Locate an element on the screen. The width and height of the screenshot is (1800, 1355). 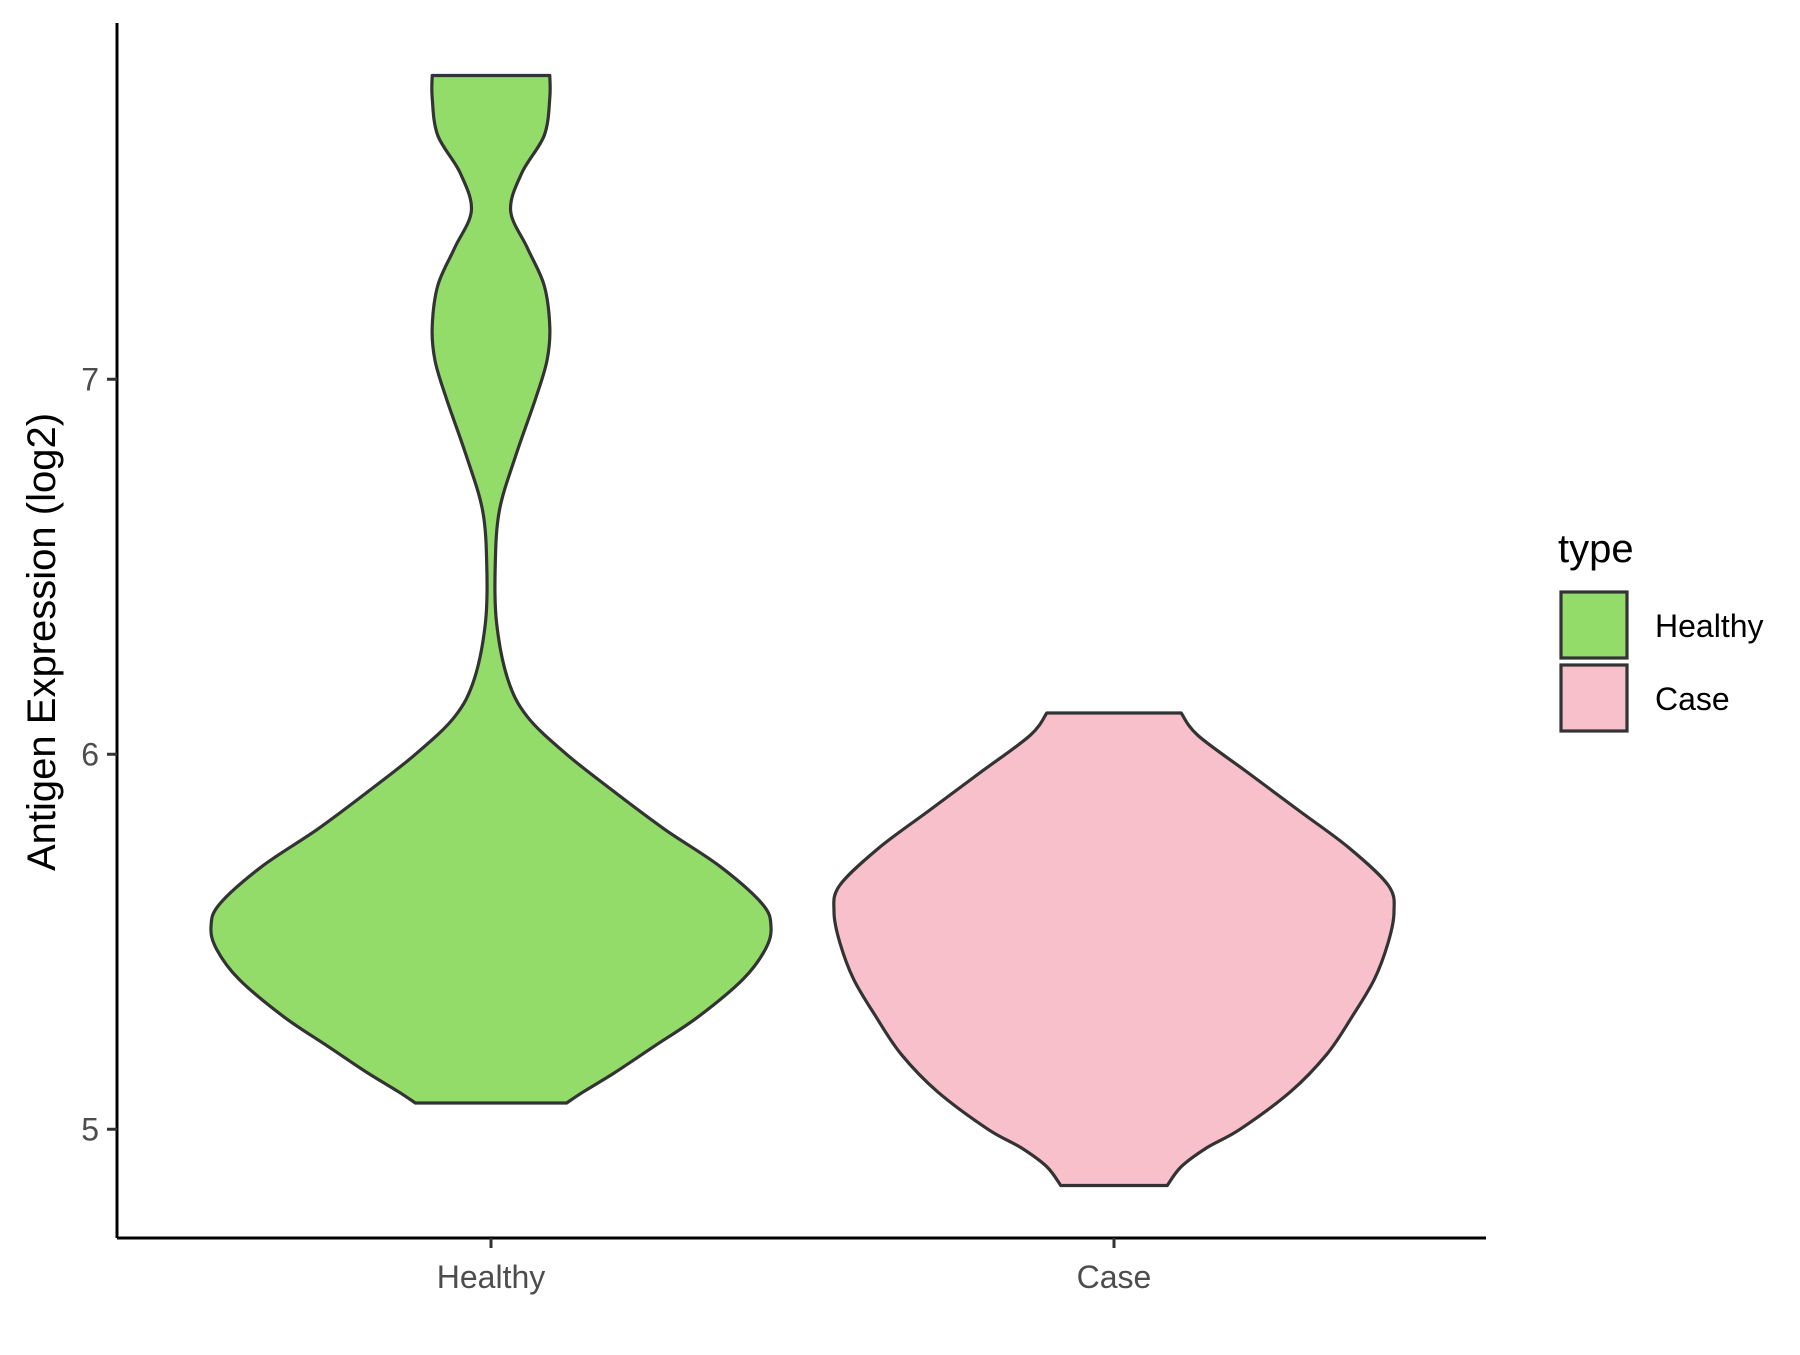
legend-swatch-healthy is located at coordinates (1594, 625).